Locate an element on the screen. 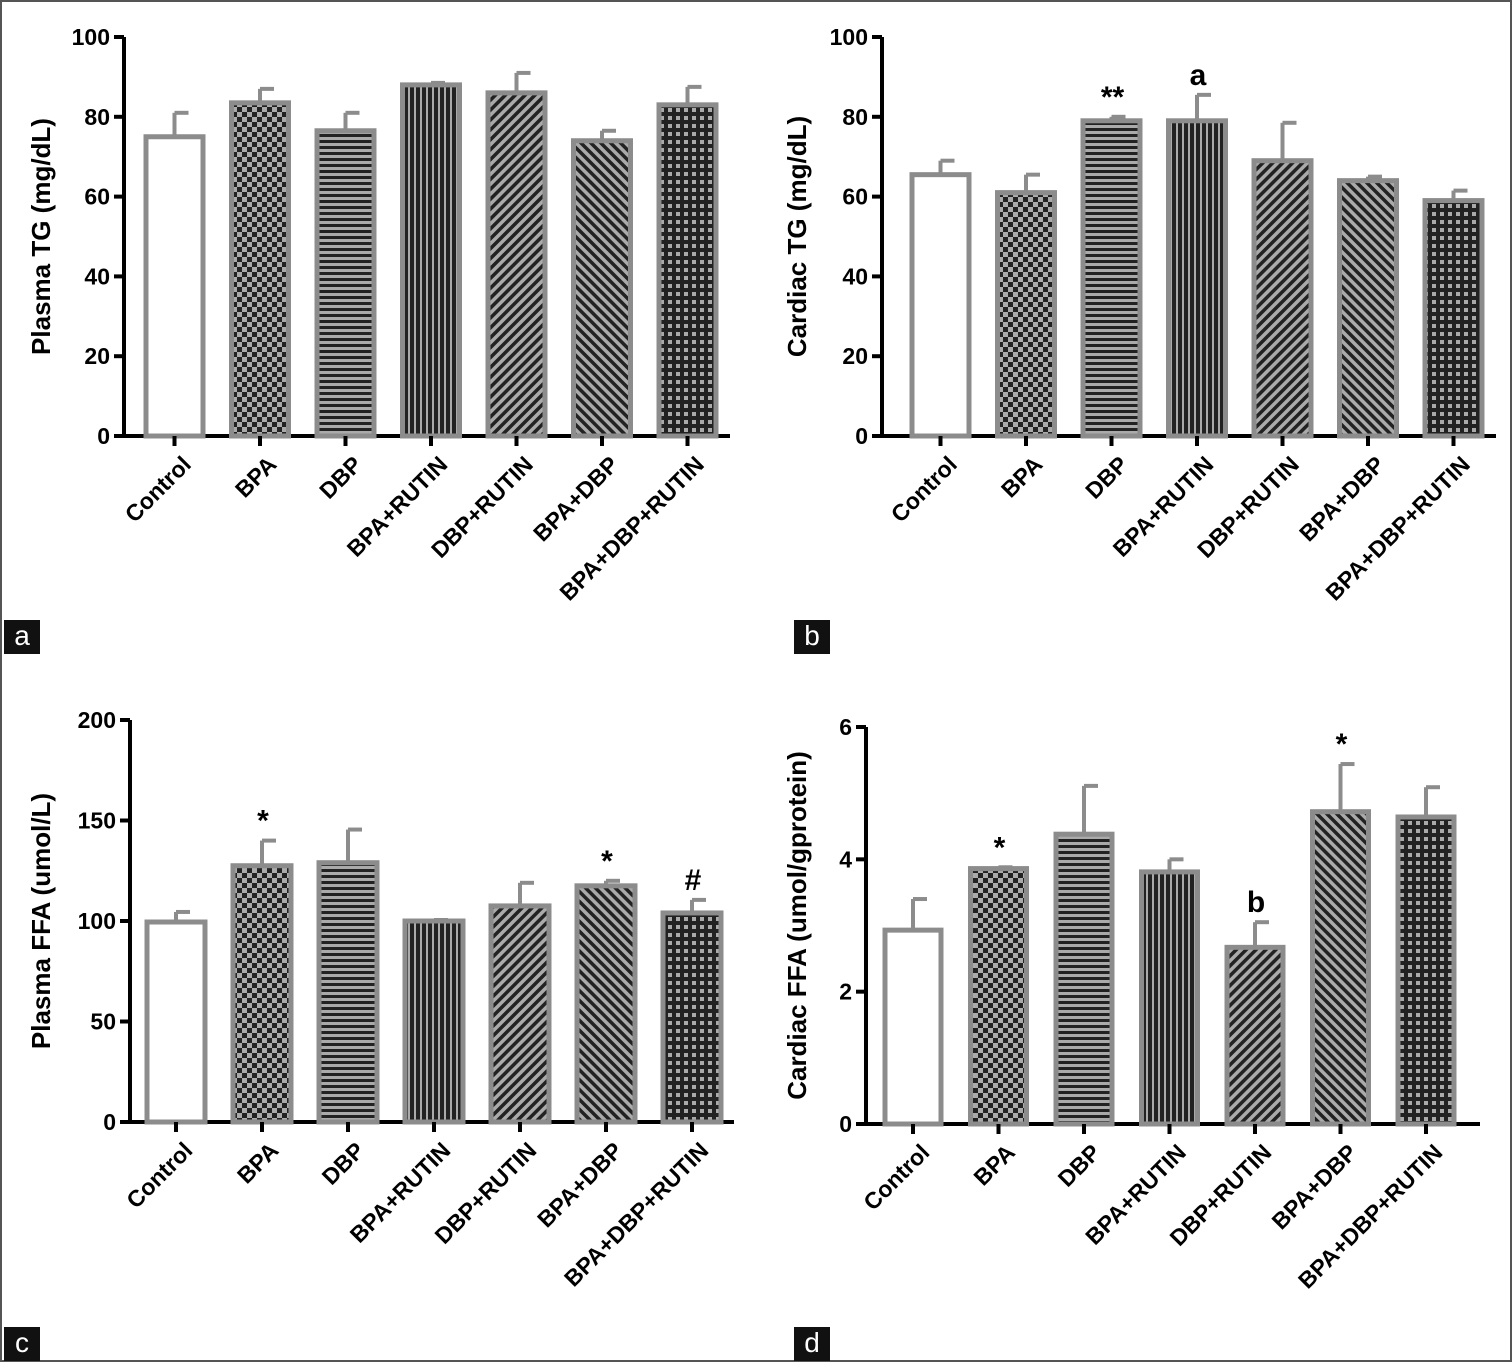  y-tick-label: 2 is located at coordinates (845, 992).